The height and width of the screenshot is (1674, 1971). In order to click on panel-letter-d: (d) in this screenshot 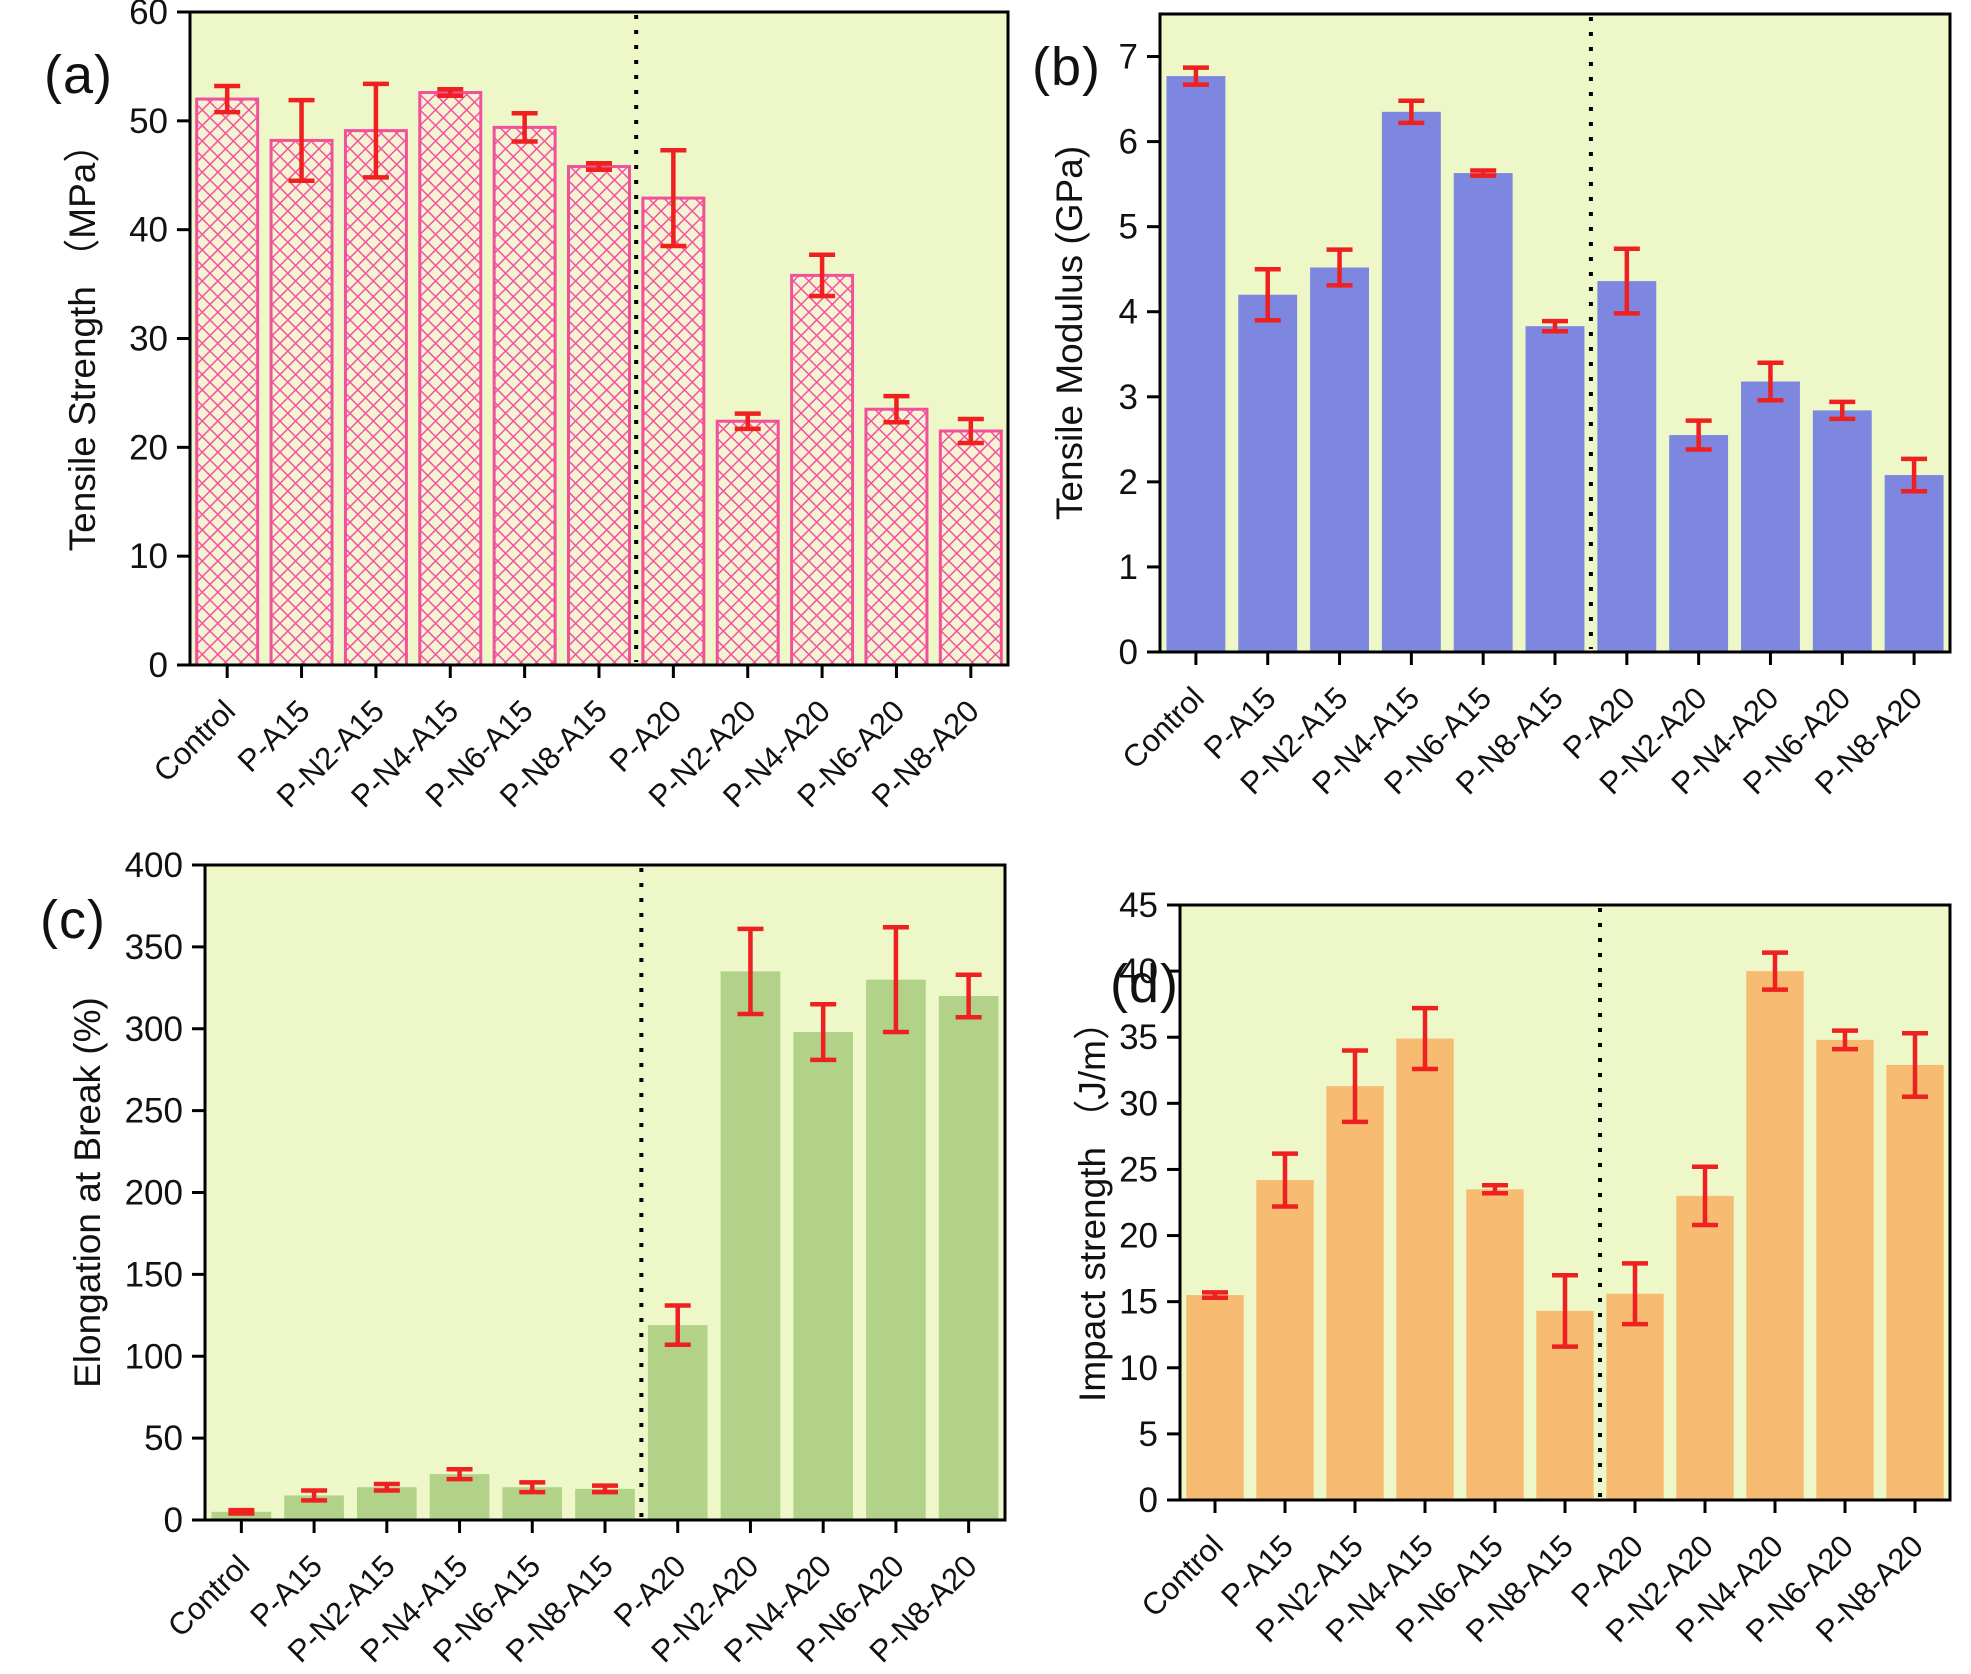, I will do `click(1144, 984)`.